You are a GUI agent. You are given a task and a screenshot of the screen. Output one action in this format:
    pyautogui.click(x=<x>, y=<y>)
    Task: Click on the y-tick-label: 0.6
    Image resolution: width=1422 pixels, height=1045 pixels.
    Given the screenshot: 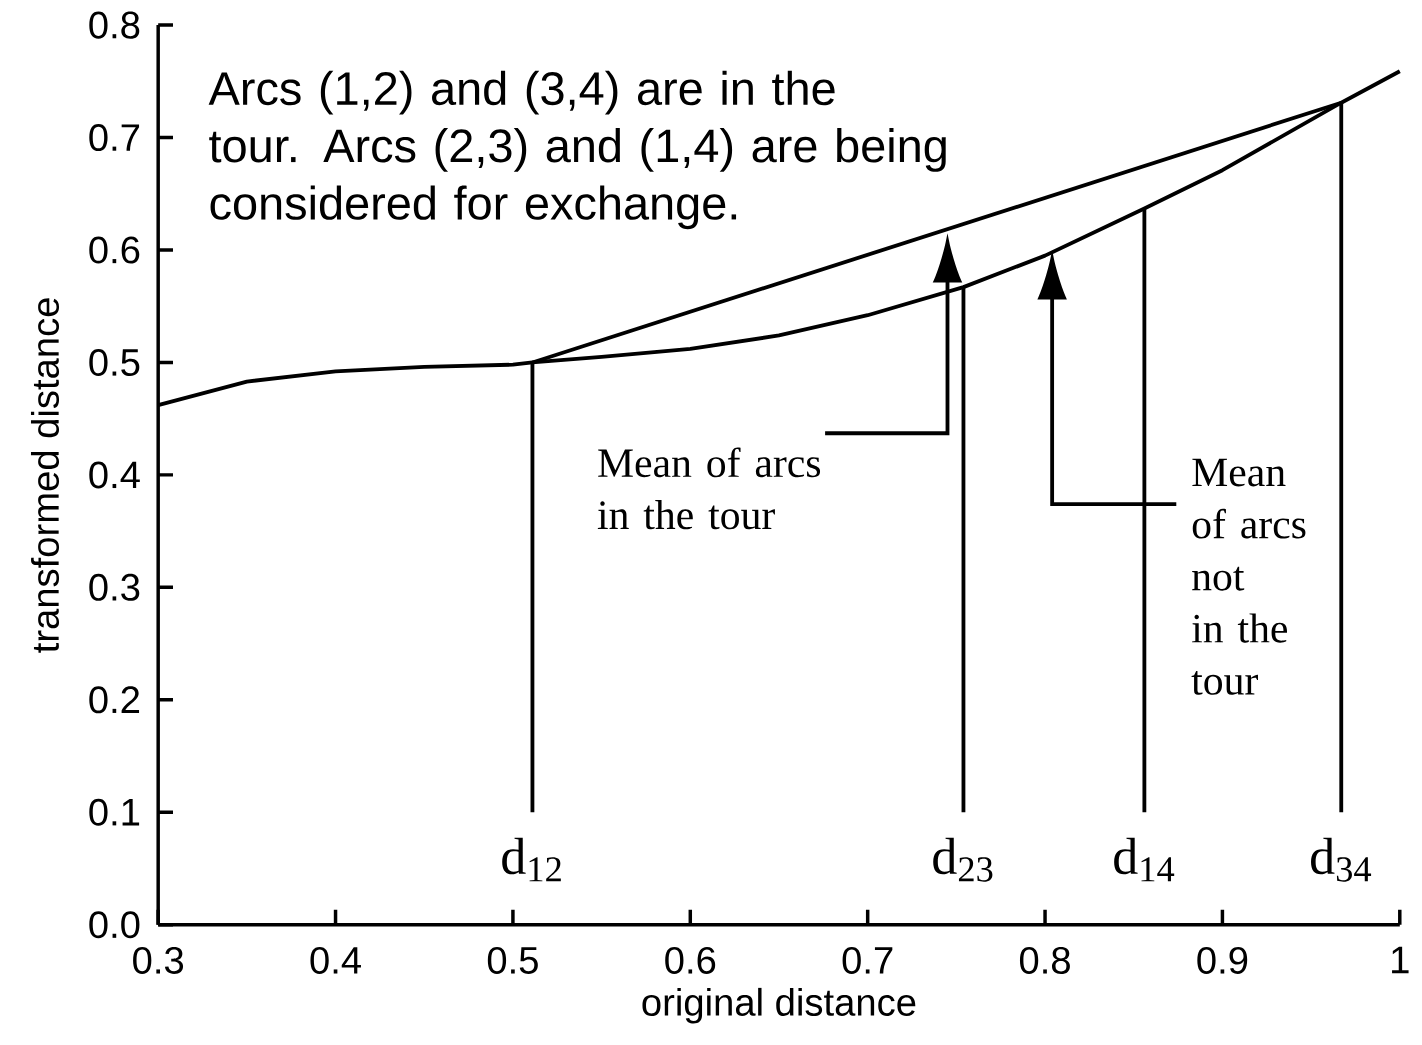 What is the action you would take?
    pyautogui.click(x=114, y=250)
    